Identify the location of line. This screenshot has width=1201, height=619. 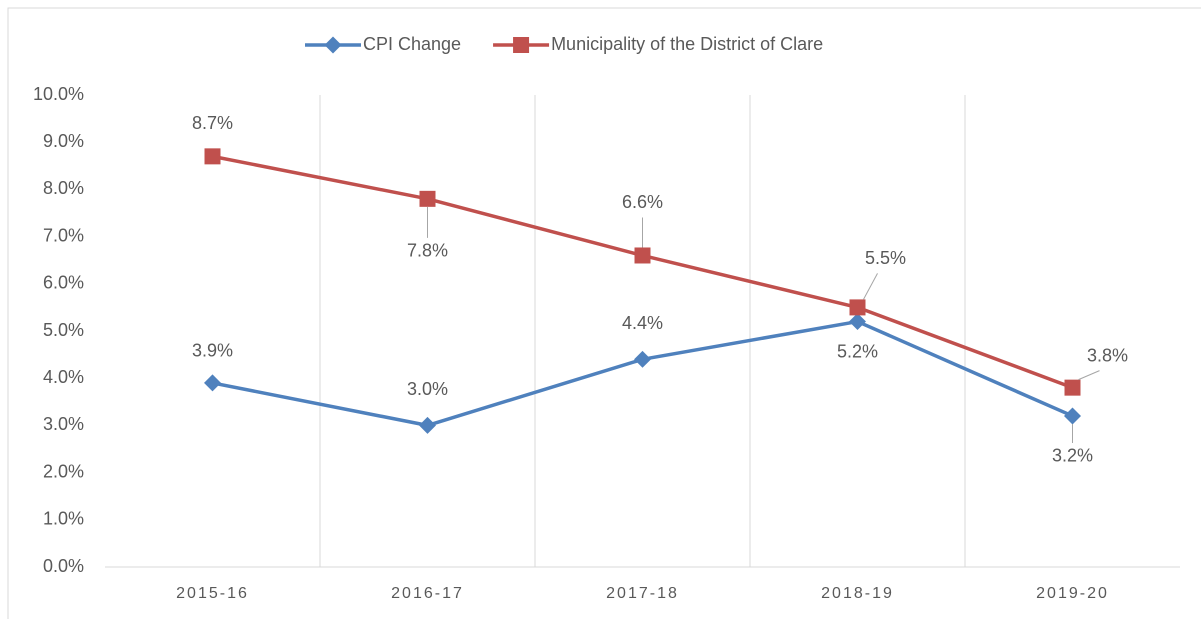
(643, 373).